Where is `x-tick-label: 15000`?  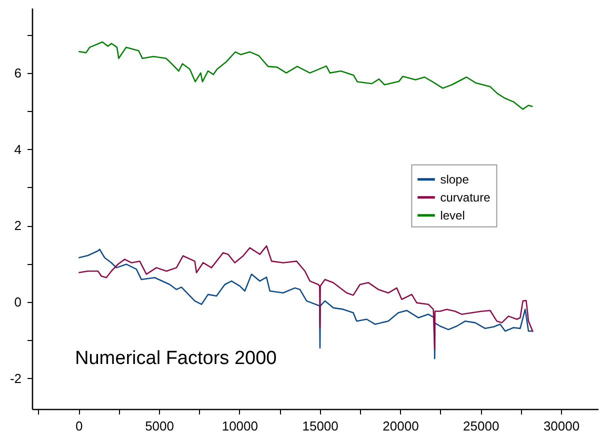
x-tick-label: 15000 is located at coordinates (320, 426).